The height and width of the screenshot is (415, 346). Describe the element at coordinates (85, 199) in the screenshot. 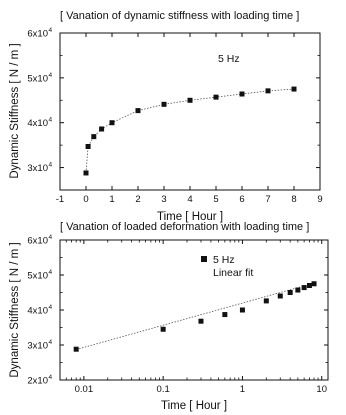

I see `x-tick-label: 0` at that location.